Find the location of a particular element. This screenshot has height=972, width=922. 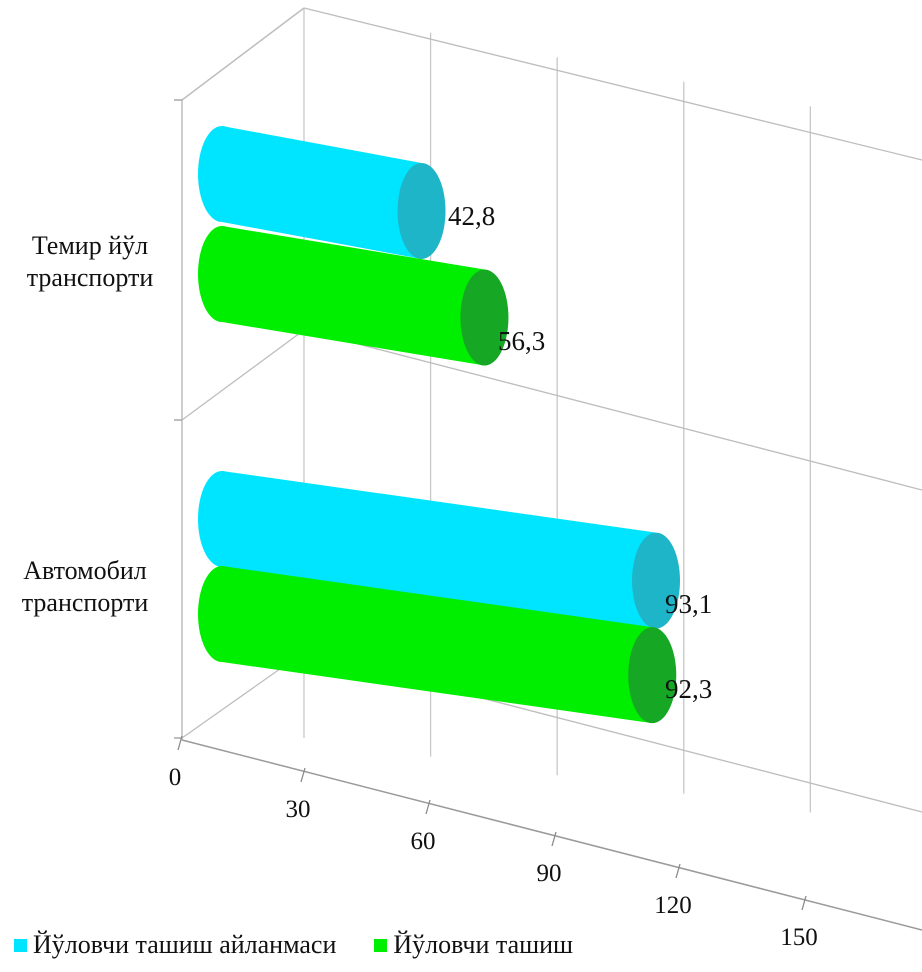

x-tick-label: 90 is located at coordinates (549, 873).